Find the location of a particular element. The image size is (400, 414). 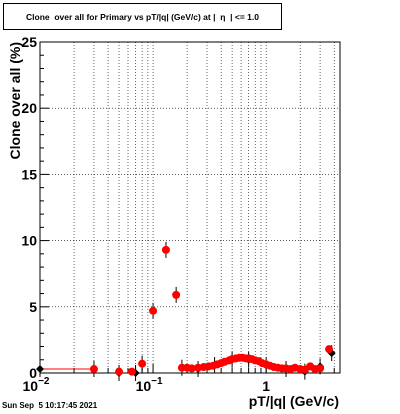

y-tick-label: 5 is located at coordinates (33, 307).